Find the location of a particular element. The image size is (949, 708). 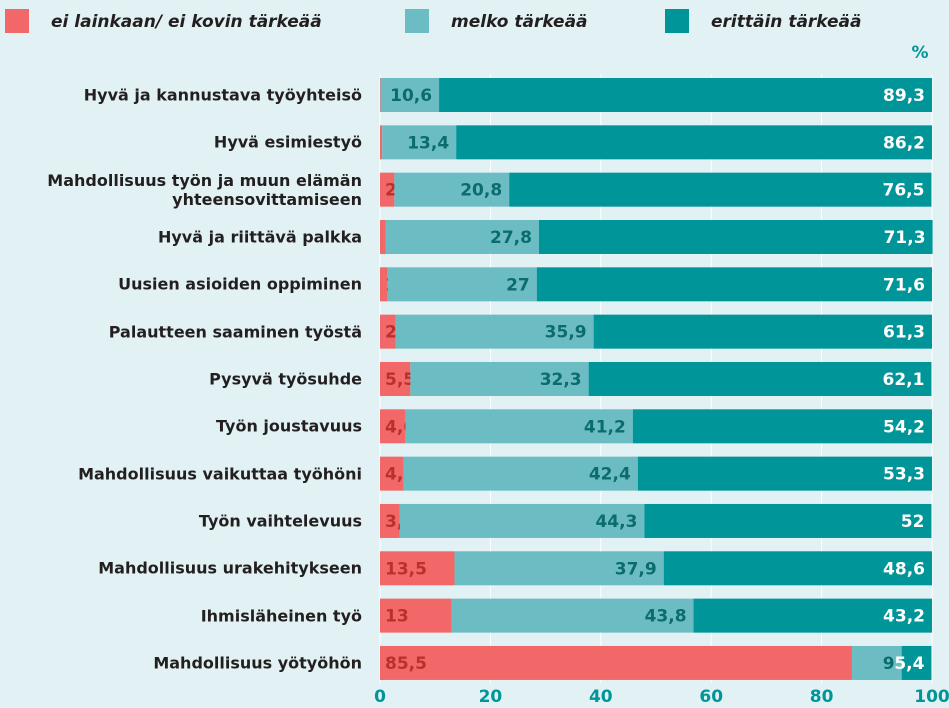

category-label: Uusien asioiden oppiminen is located at coordinates (240, 284).